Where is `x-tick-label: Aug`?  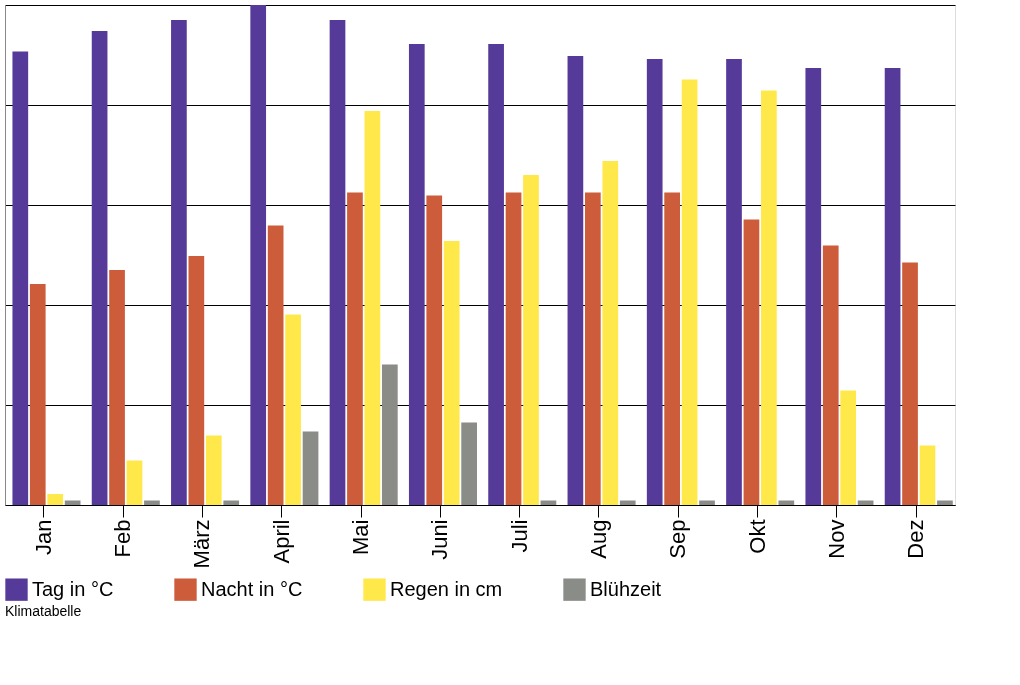 x-tick-label: Aug is located at coordinates (598, 539).